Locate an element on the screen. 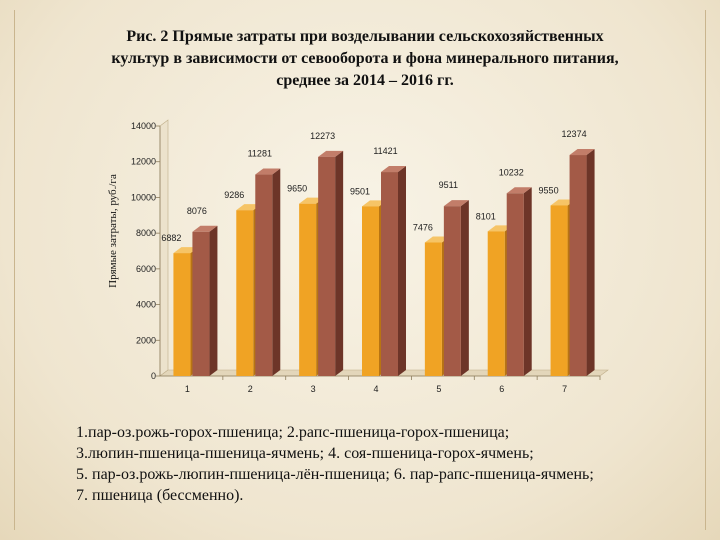  chart-title-line: среднее за 2014 – 2016 гг. is located at coordinates (365, 80).